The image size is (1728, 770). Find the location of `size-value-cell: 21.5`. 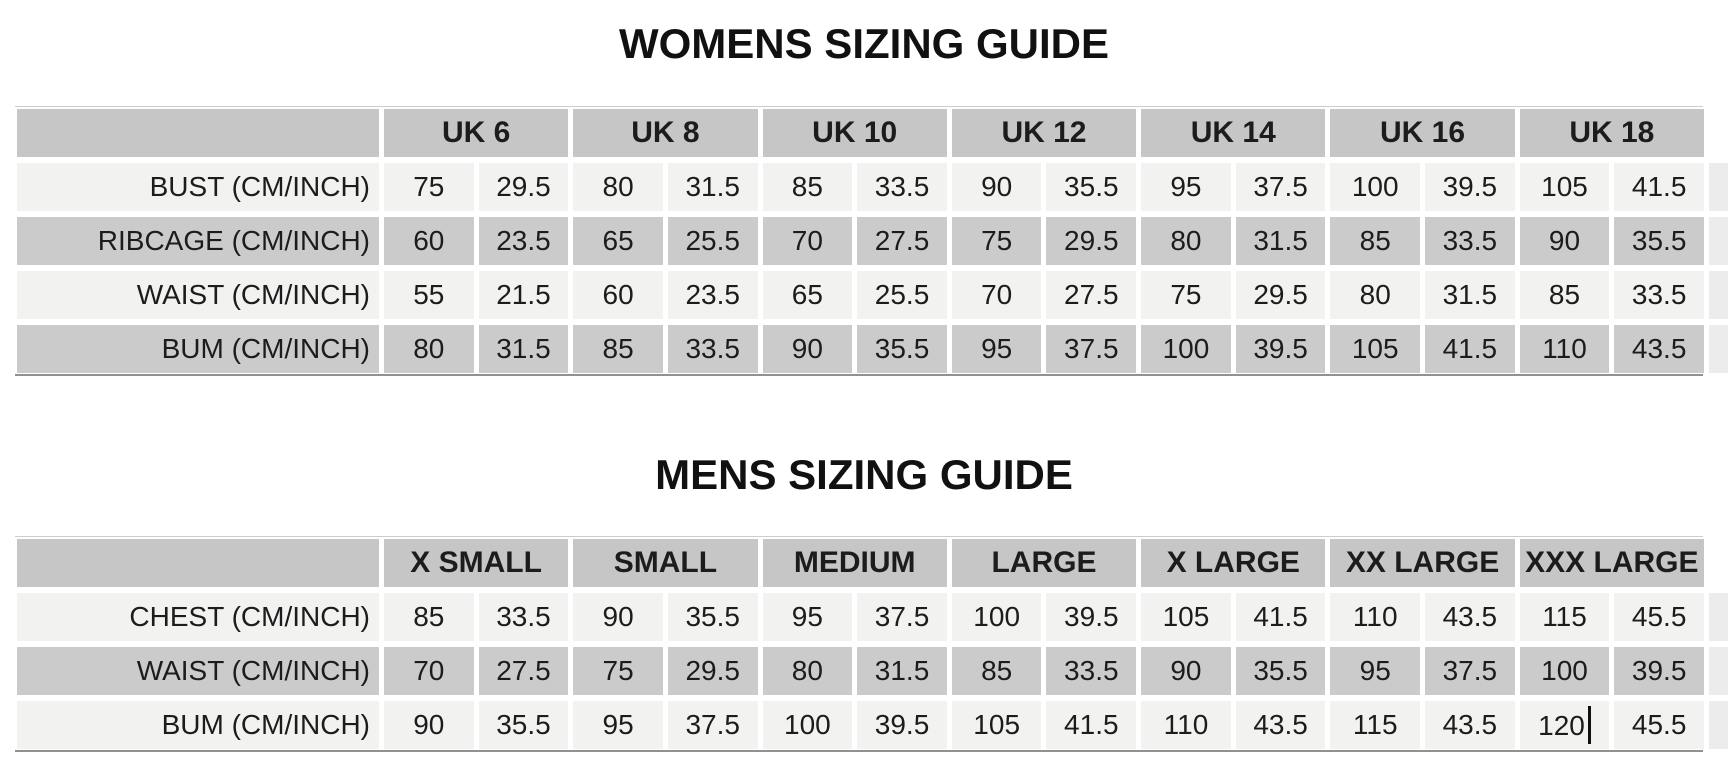

size-value-cell: 21.5 is located at coordinates (523, 294).